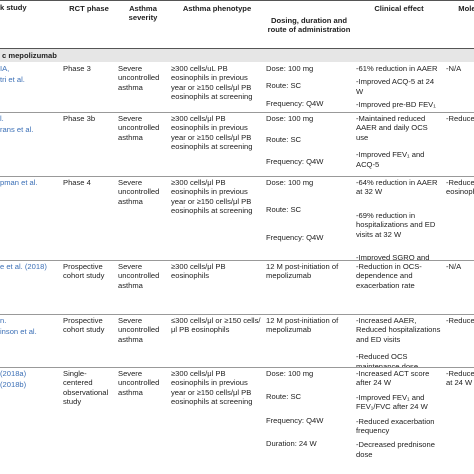  Describe the element at coordinates (29, 288) in the screenshot. I see `table-cell: e et al. (2018)` at that location.